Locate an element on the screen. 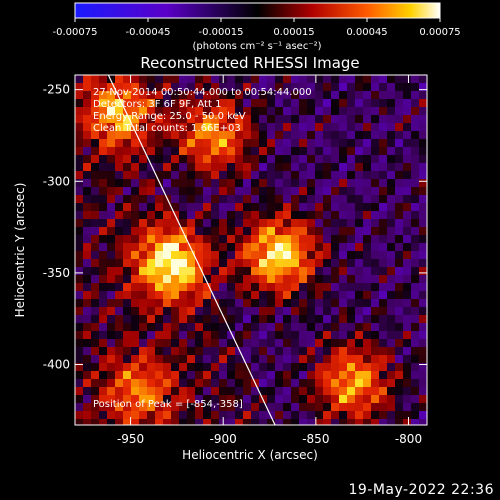 Image resolution: width=500 pixels, height=500 pixels. y-tick-label: -300 is located at coordinates (56, 181).